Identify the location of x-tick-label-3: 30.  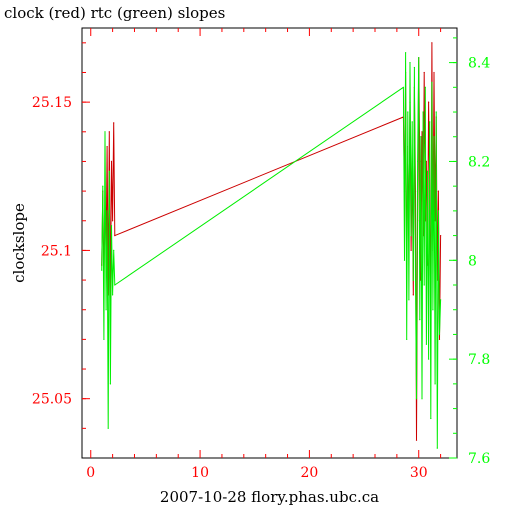
(419, 473).